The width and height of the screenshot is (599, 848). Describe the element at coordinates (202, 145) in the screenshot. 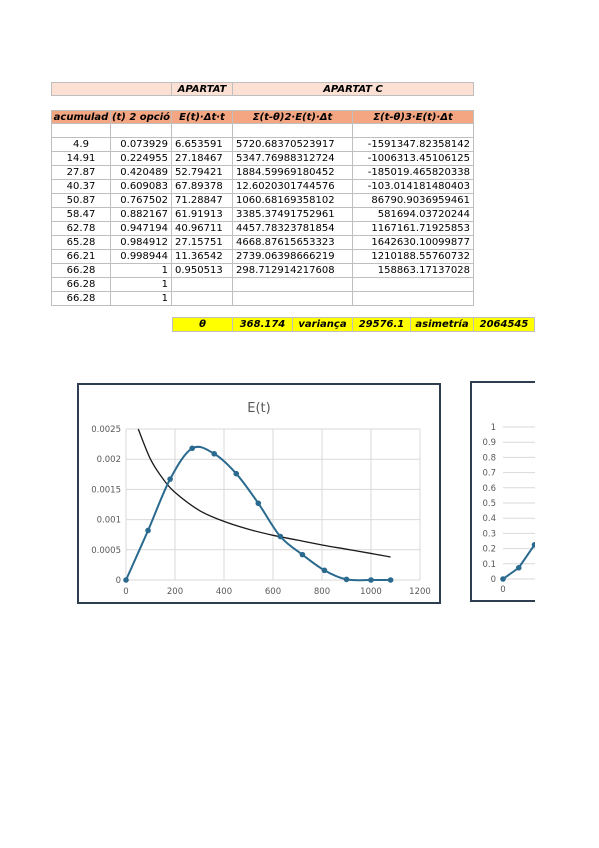

I see `table-cell: 6.653591` at that location.